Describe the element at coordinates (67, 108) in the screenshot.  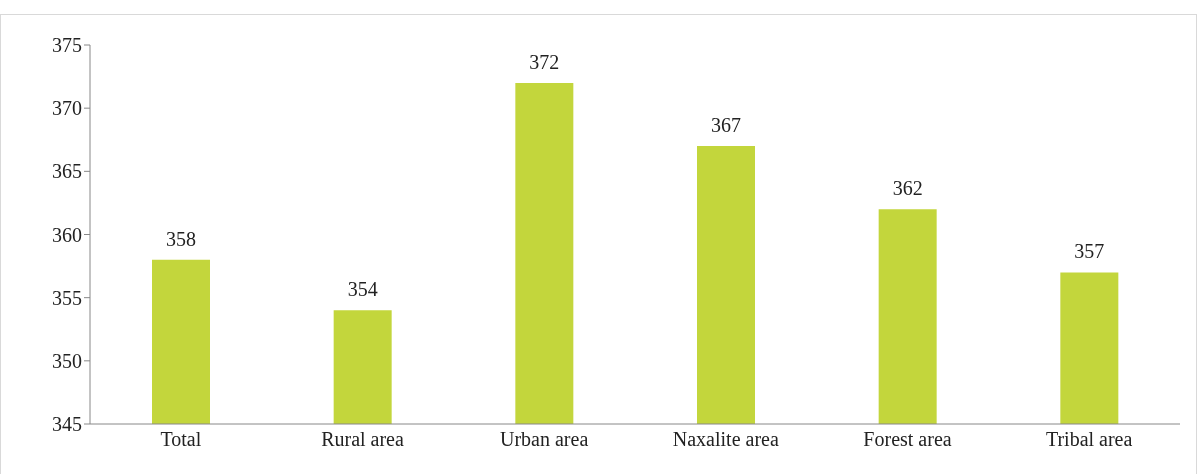
I see `y-tick-label: 370` at that location.